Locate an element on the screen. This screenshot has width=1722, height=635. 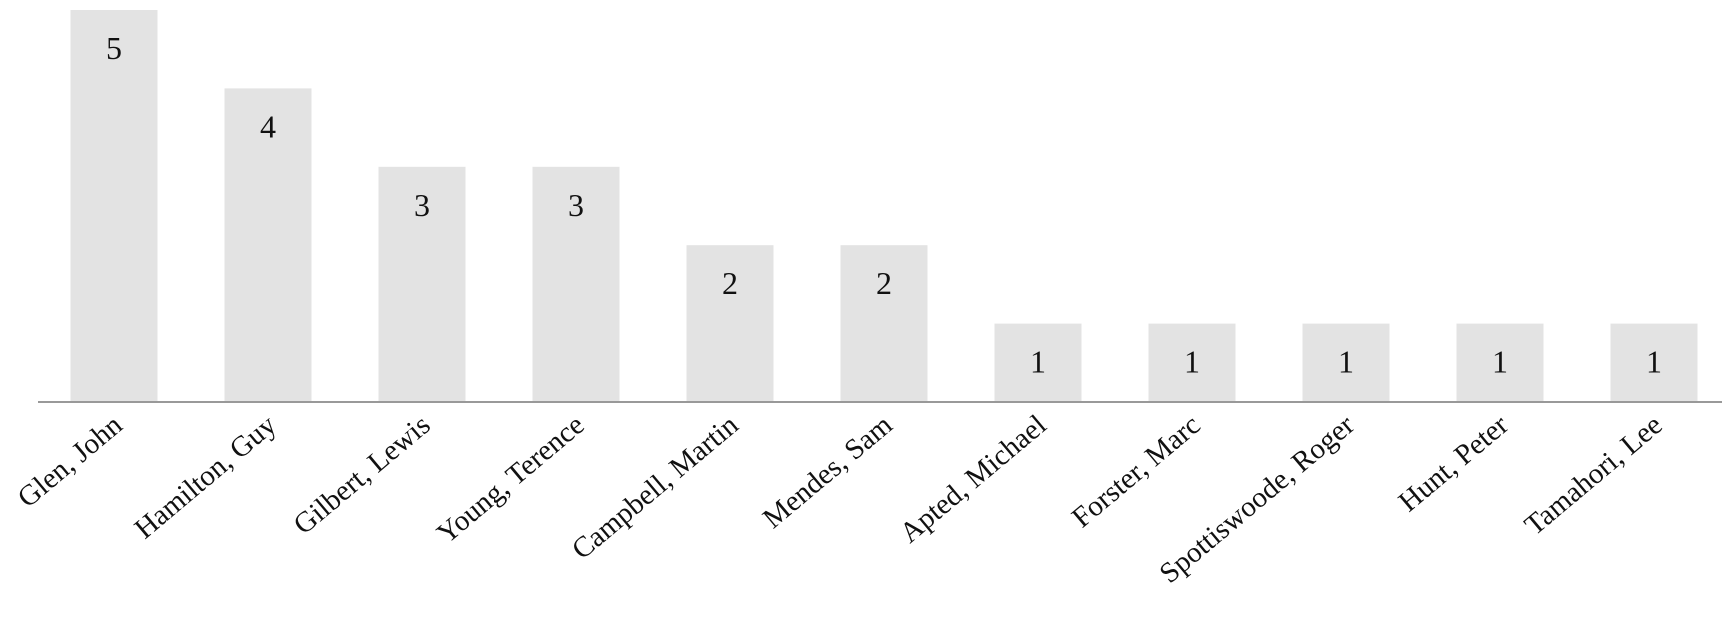
category-tick-label: Gilbert, Lewis is located at coordinates (362, 475).